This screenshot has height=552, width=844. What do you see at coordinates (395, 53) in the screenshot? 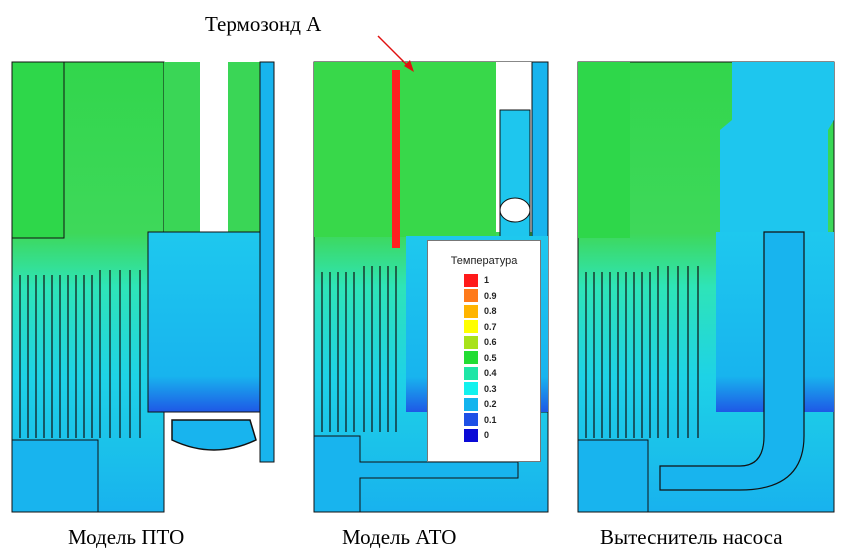
I see `probe-arrow` at bounding box center [395, 53].